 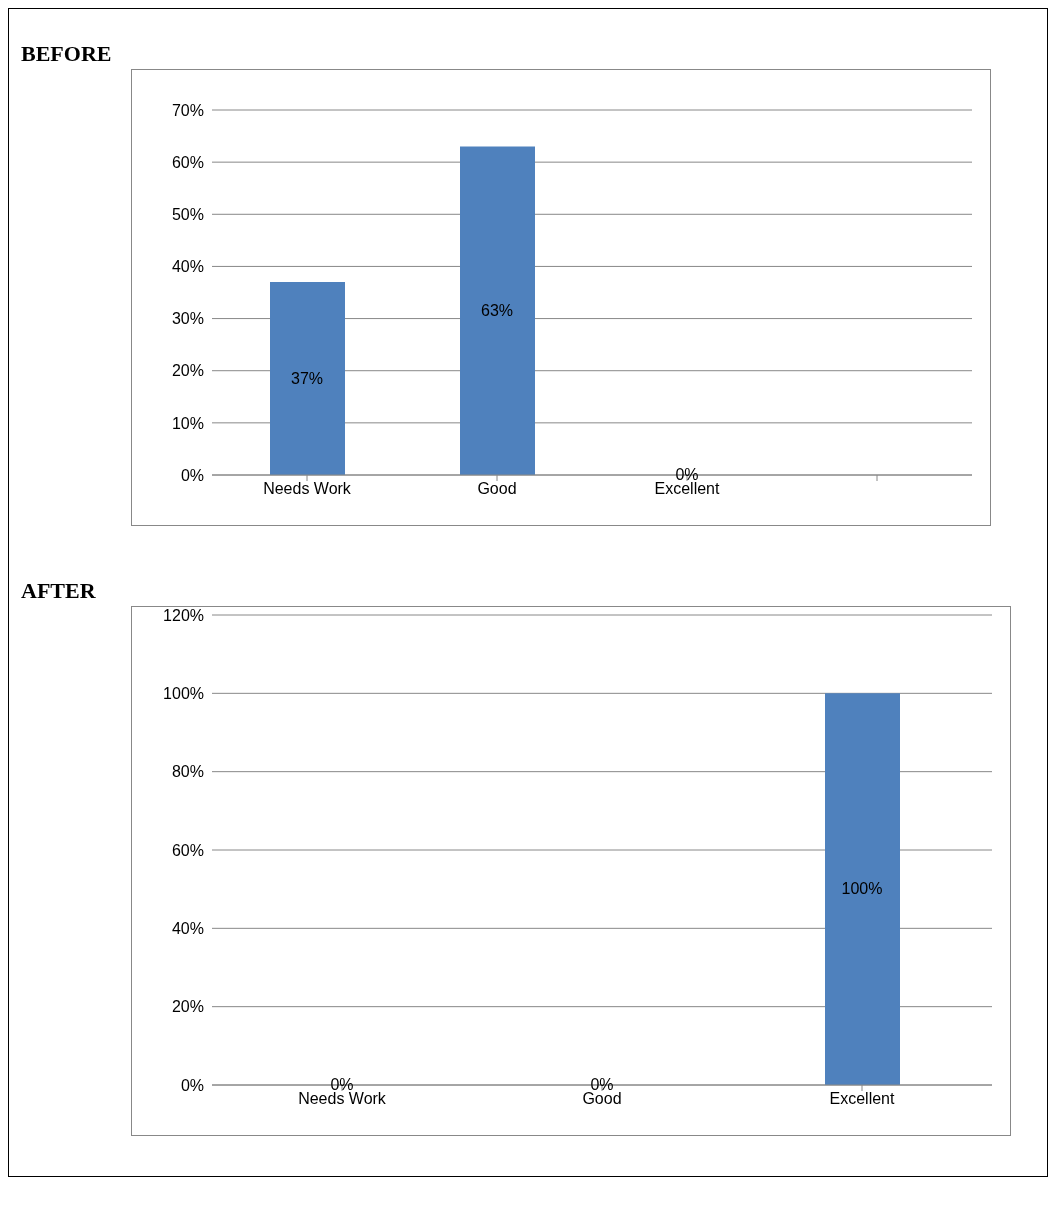 I want to click on y-tick-label: 70%, so click(x=187, y=110).